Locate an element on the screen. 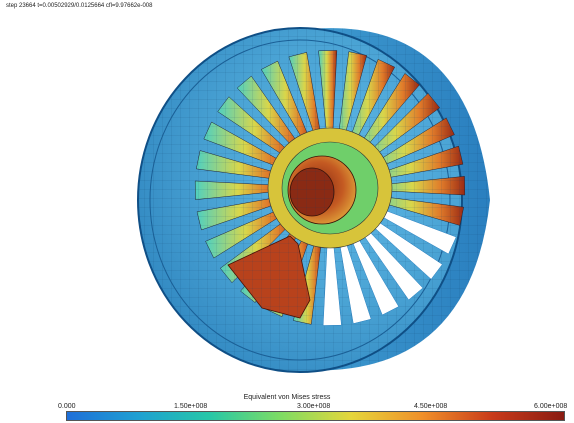 This screenshot has width=574, height=423. blade-fragment is located at coordinates (269, 277).